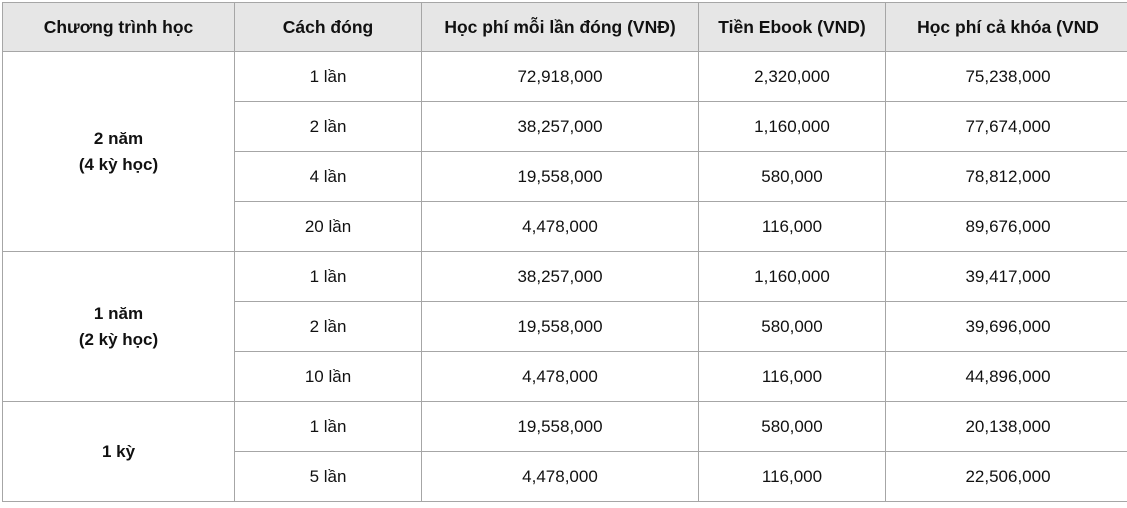 The height and width of the screenshot is (508, 1127). I want to click on table-row: 5 lần 4,478,000 116,000 22,506,000, so click(565, 476).